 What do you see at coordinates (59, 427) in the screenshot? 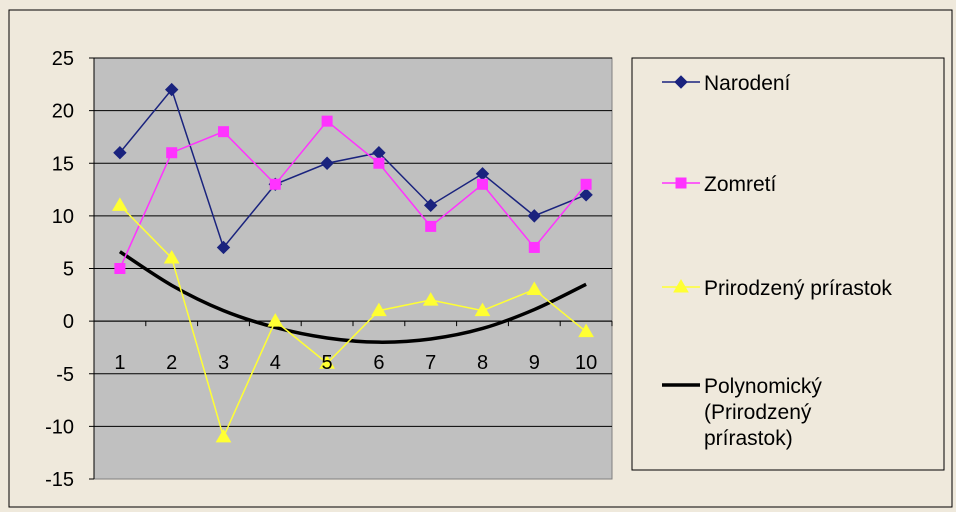
I see `y-tick-label-1: -10` at bounding box center [59, 427].